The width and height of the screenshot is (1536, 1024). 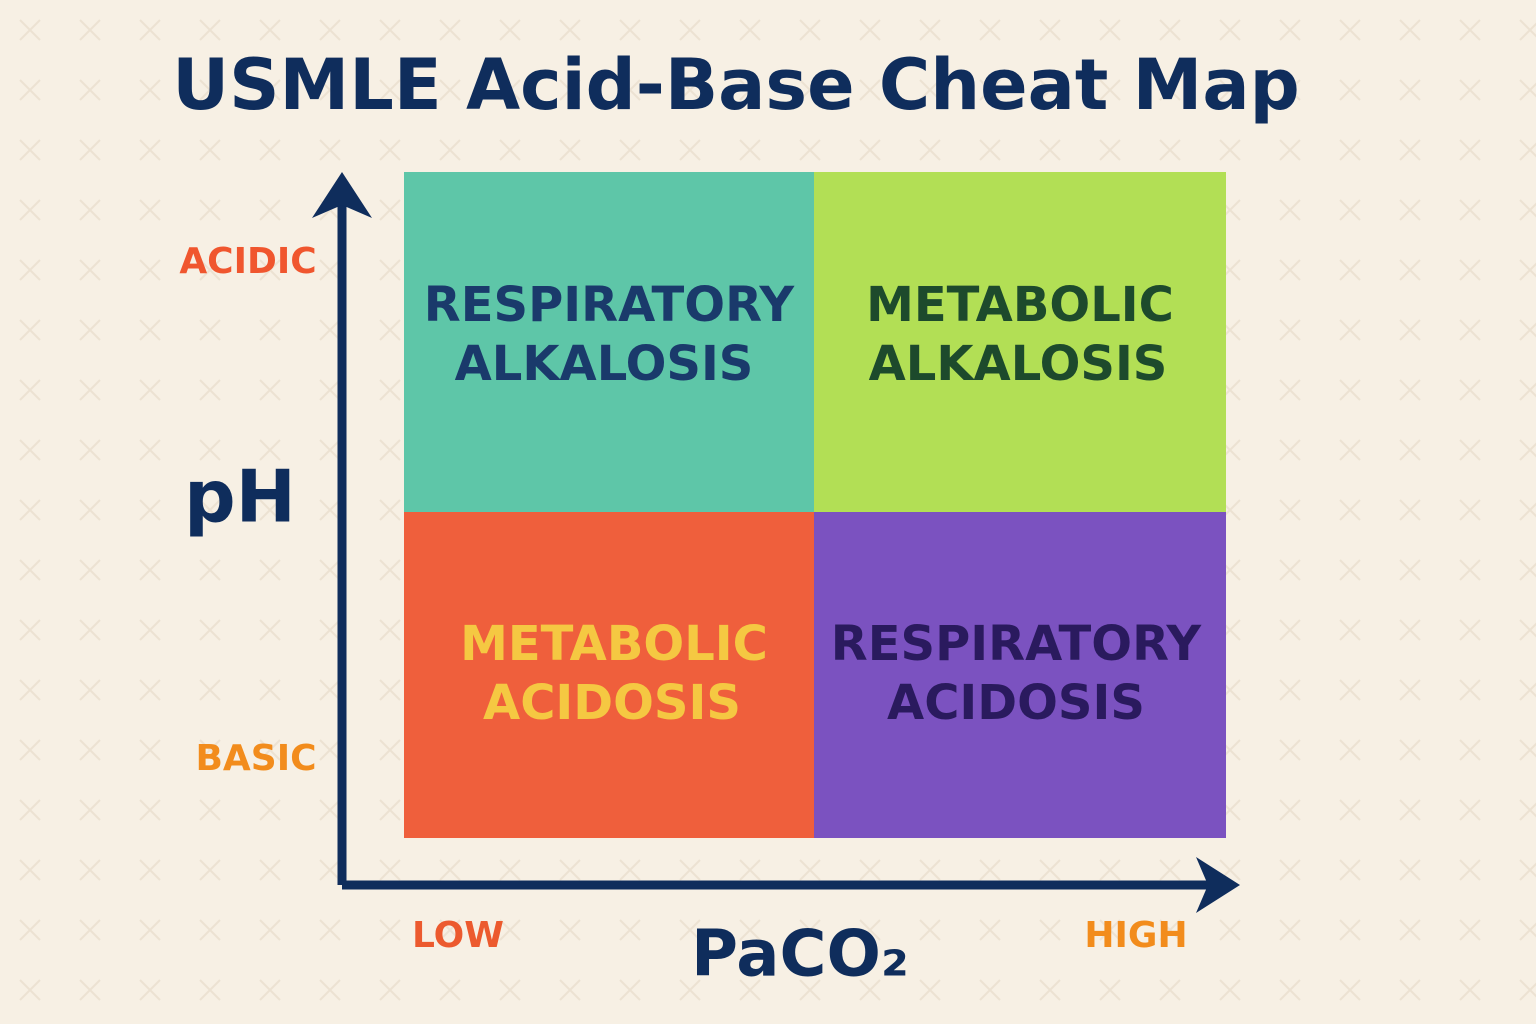 What do you see at coordinates (240, 497) in the screenshot?
I see `axis-label: pH` at bounding box center [240, 497].